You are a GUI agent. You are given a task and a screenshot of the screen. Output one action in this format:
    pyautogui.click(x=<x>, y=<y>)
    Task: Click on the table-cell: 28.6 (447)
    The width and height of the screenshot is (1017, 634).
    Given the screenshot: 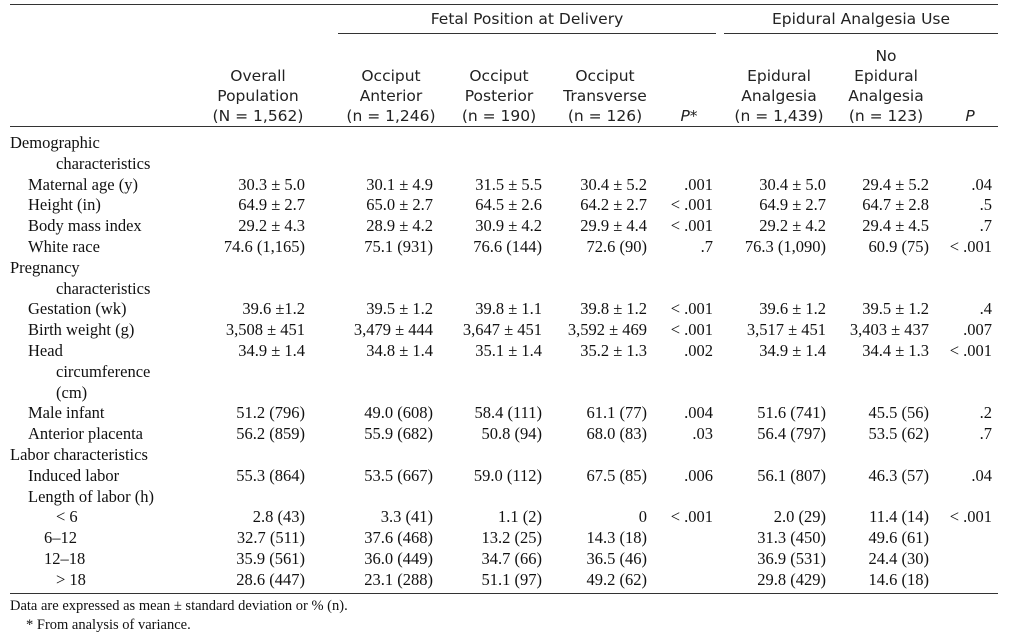 What is the action you would take?
    pyautogui.click(x=270, y=579)
    